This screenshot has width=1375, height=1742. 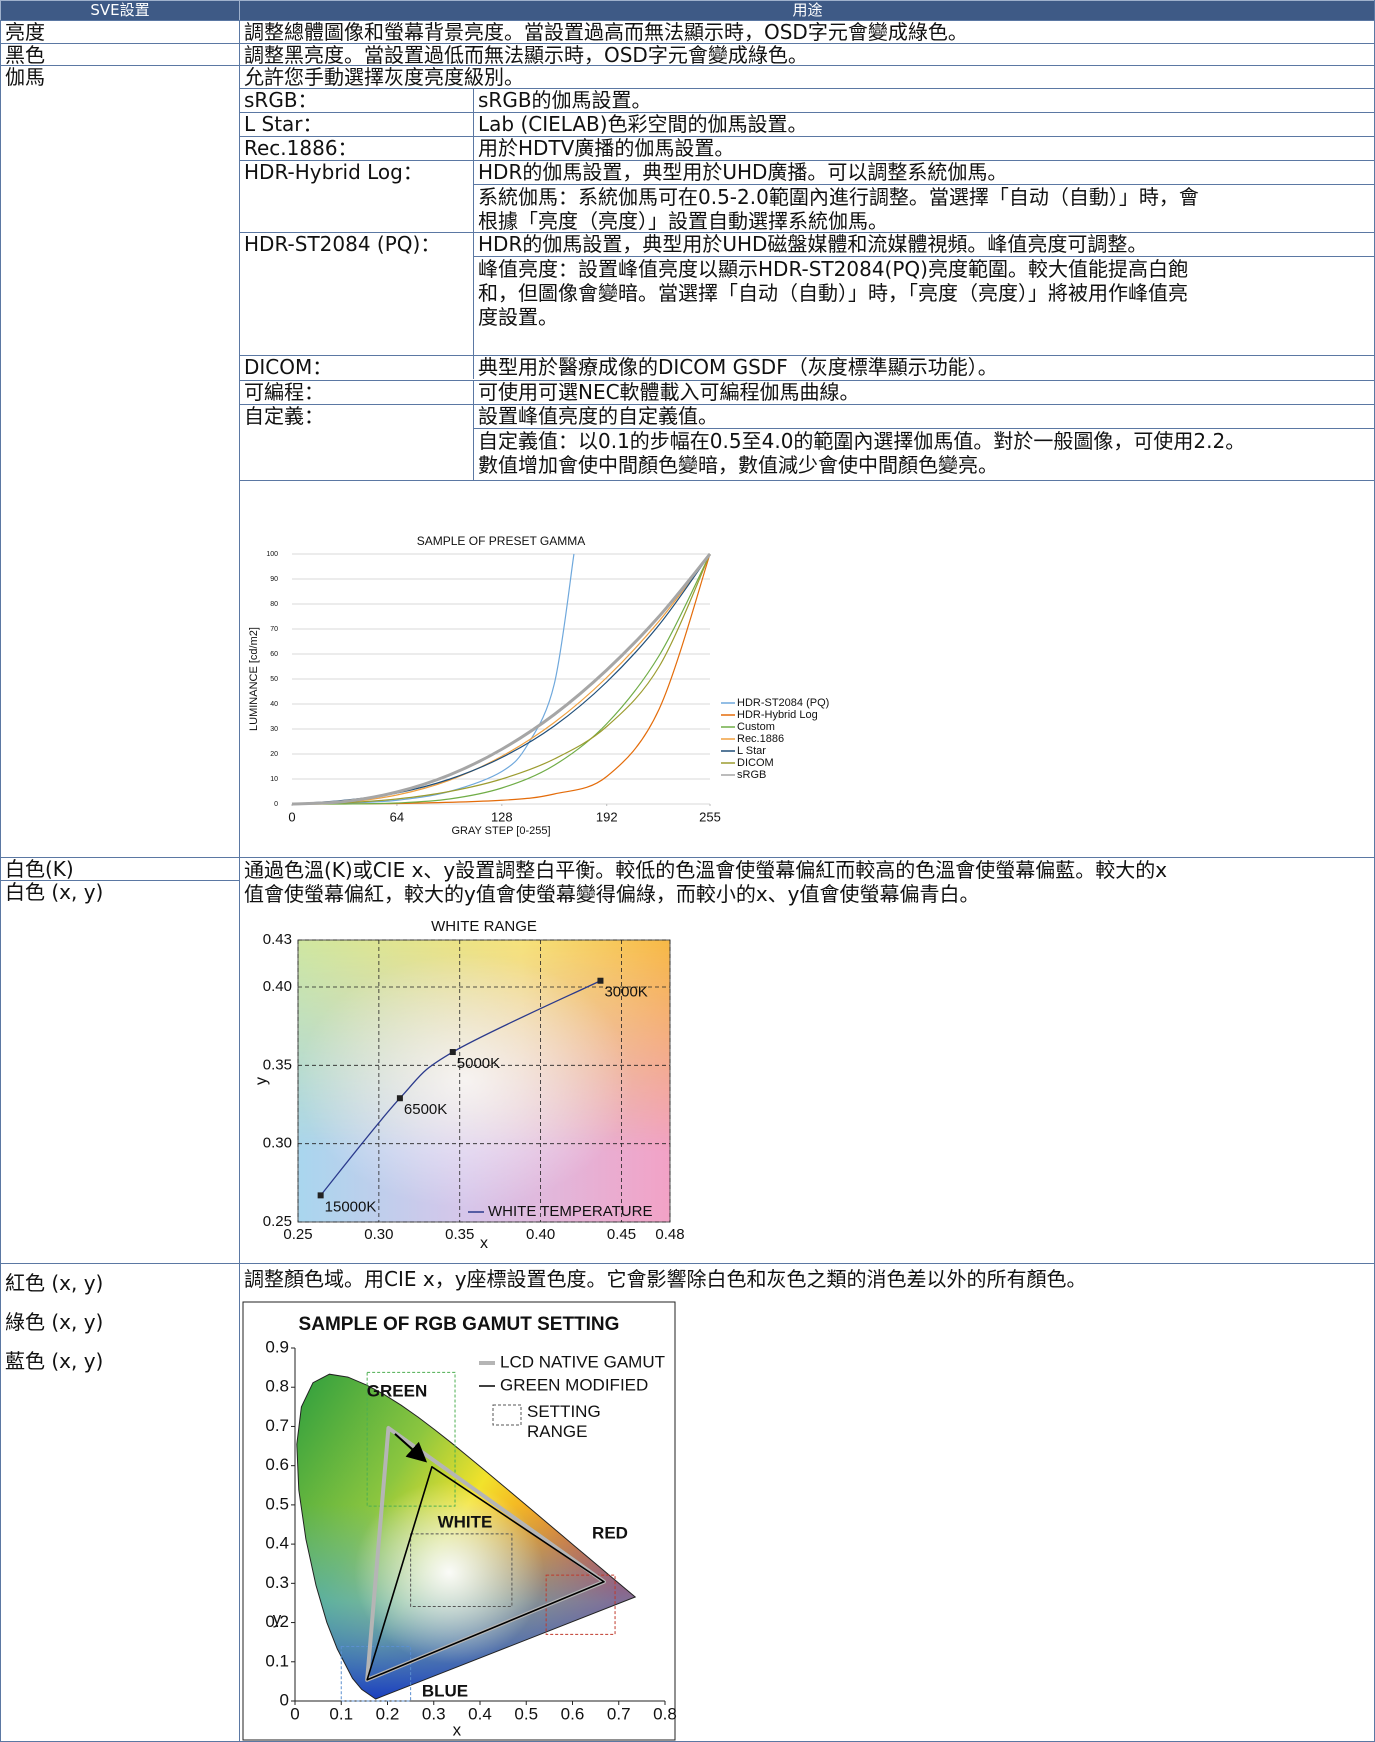 What do you see at coordinates (923, 244) in the screenshot?
I see `item-text: HDR的伽馬設置，典型用於UHD磁盤媒體和流媒體視頻。峰值亮度可調整。` at bounding box center [923, 244].